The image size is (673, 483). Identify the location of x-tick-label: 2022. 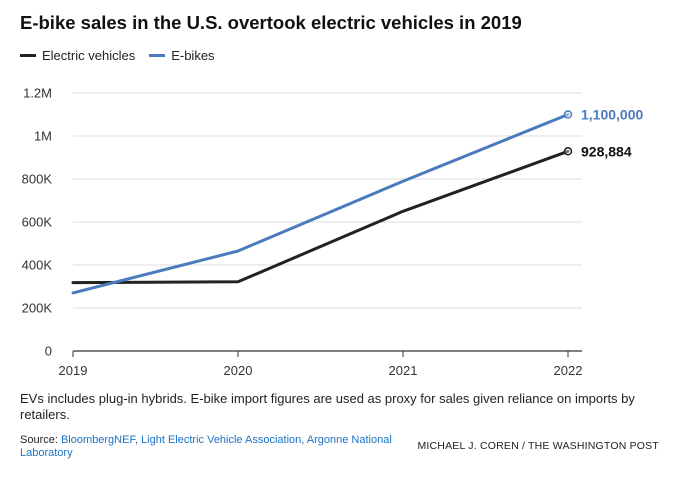
(568, 370).